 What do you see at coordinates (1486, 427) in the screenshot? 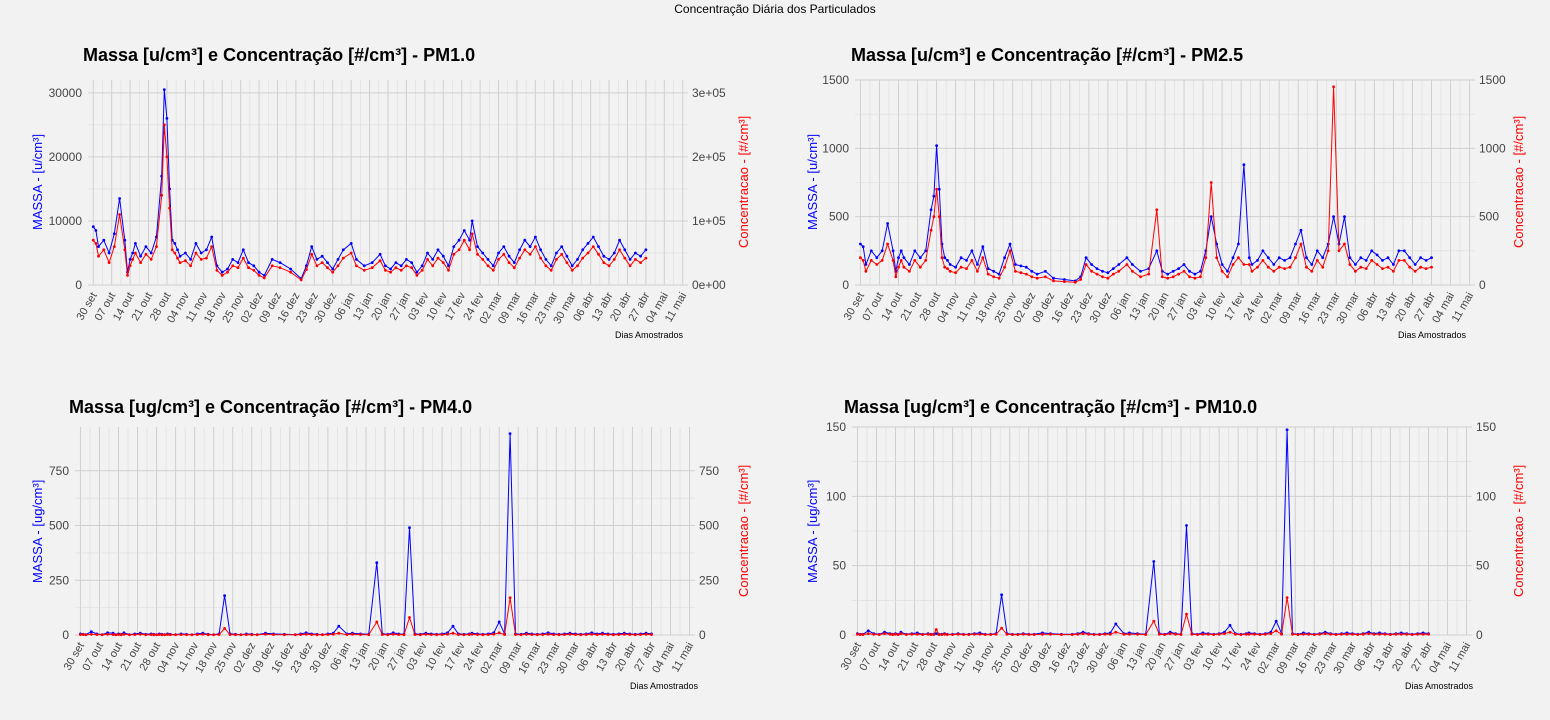
I see `y2-tick-label: 150` at bounding box center [1486, 427].